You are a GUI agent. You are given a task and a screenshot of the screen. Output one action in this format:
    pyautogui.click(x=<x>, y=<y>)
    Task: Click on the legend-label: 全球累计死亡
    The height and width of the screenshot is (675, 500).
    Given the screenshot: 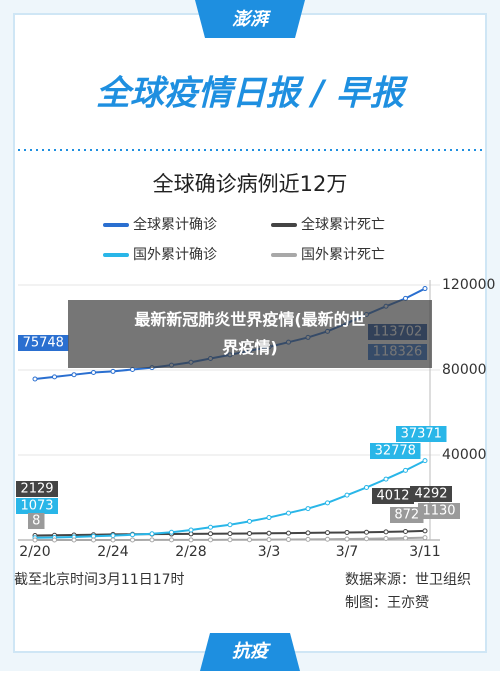 What is the action you would take?
    pyautogui.click(x=343, y=224)
    